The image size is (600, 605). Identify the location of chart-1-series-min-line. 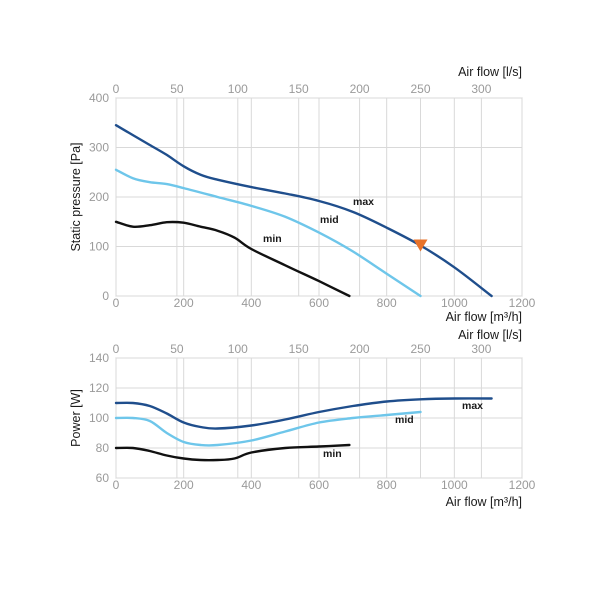
(232, 259).